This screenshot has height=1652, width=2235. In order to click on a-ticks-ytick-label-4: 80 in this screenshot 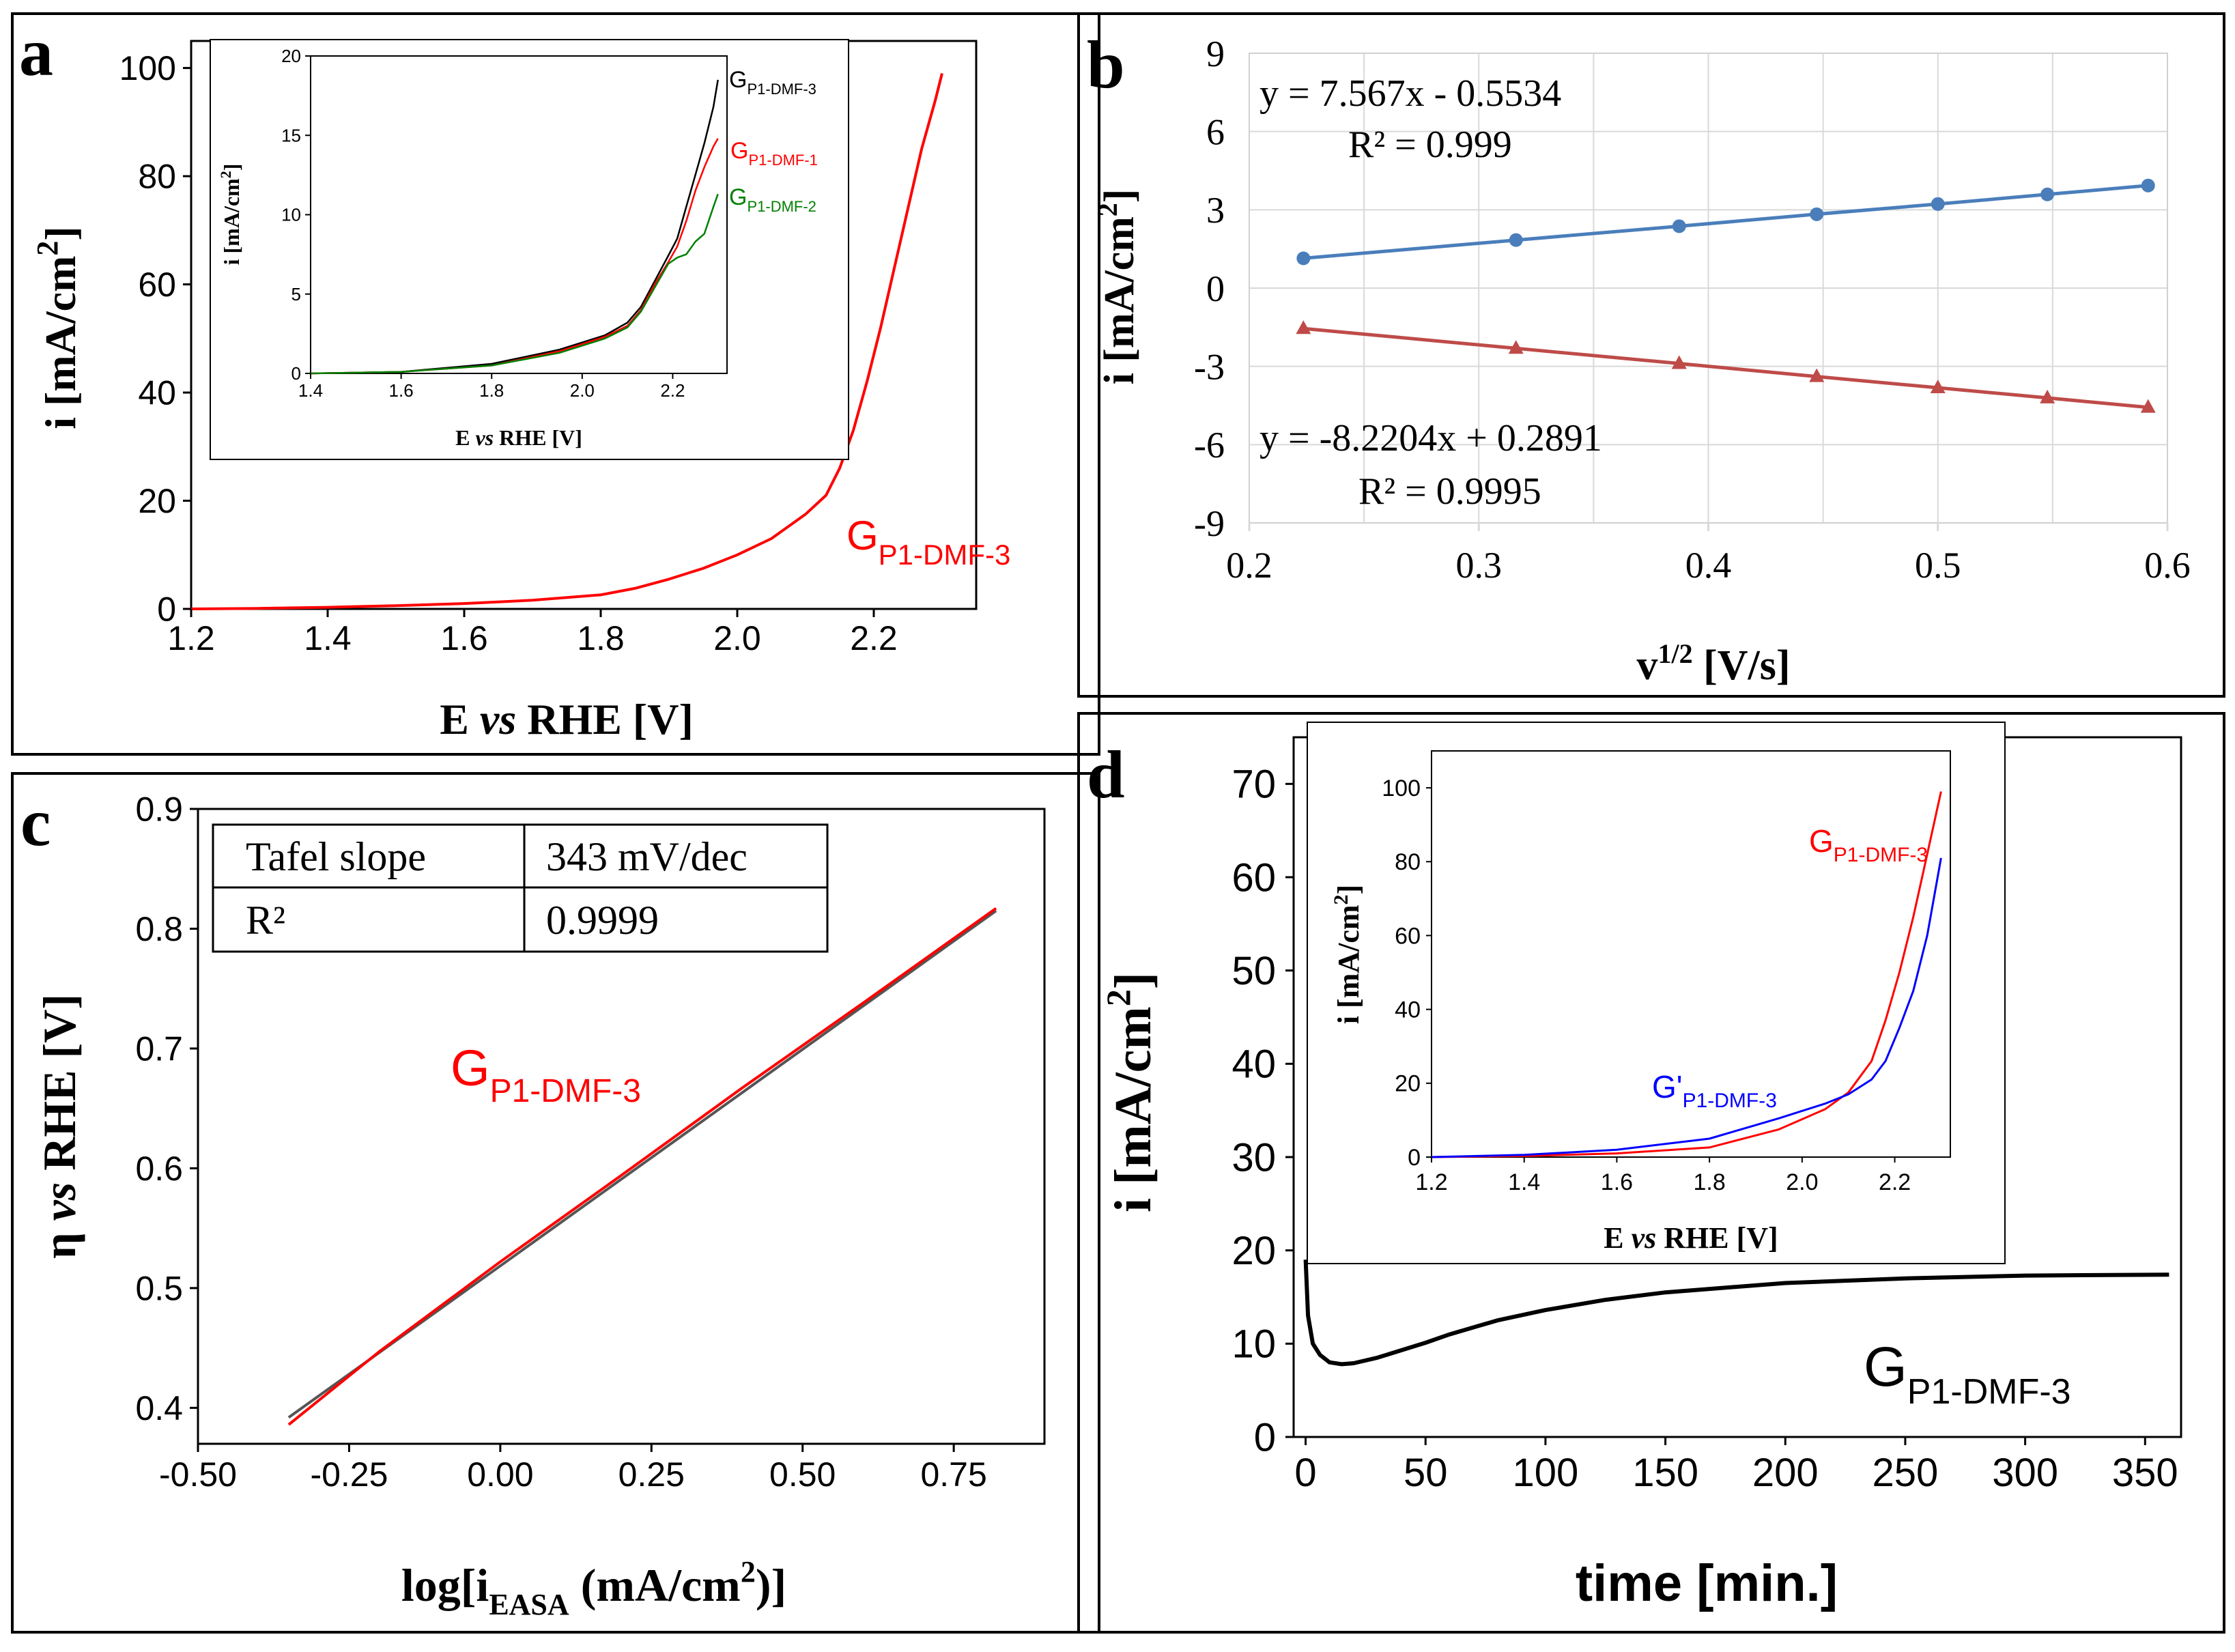, I will do `click(157, 177)`.